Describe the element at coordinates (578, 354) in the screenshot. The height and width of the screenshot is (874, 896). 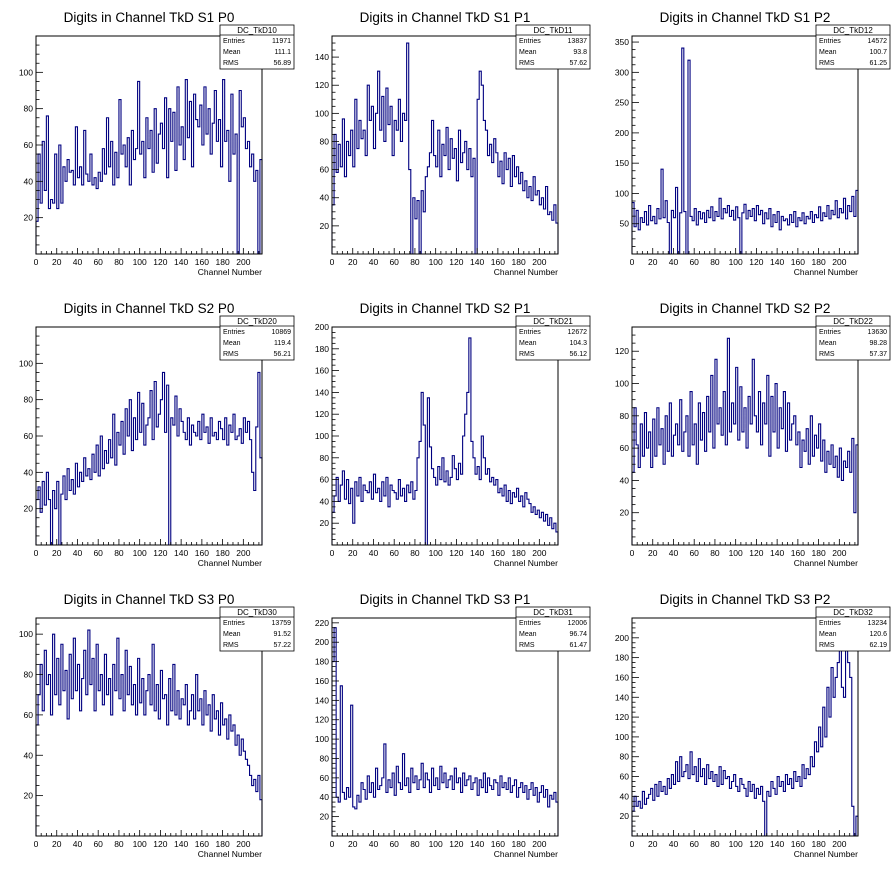
I see `stats-value-rms: 56.12` at that location.